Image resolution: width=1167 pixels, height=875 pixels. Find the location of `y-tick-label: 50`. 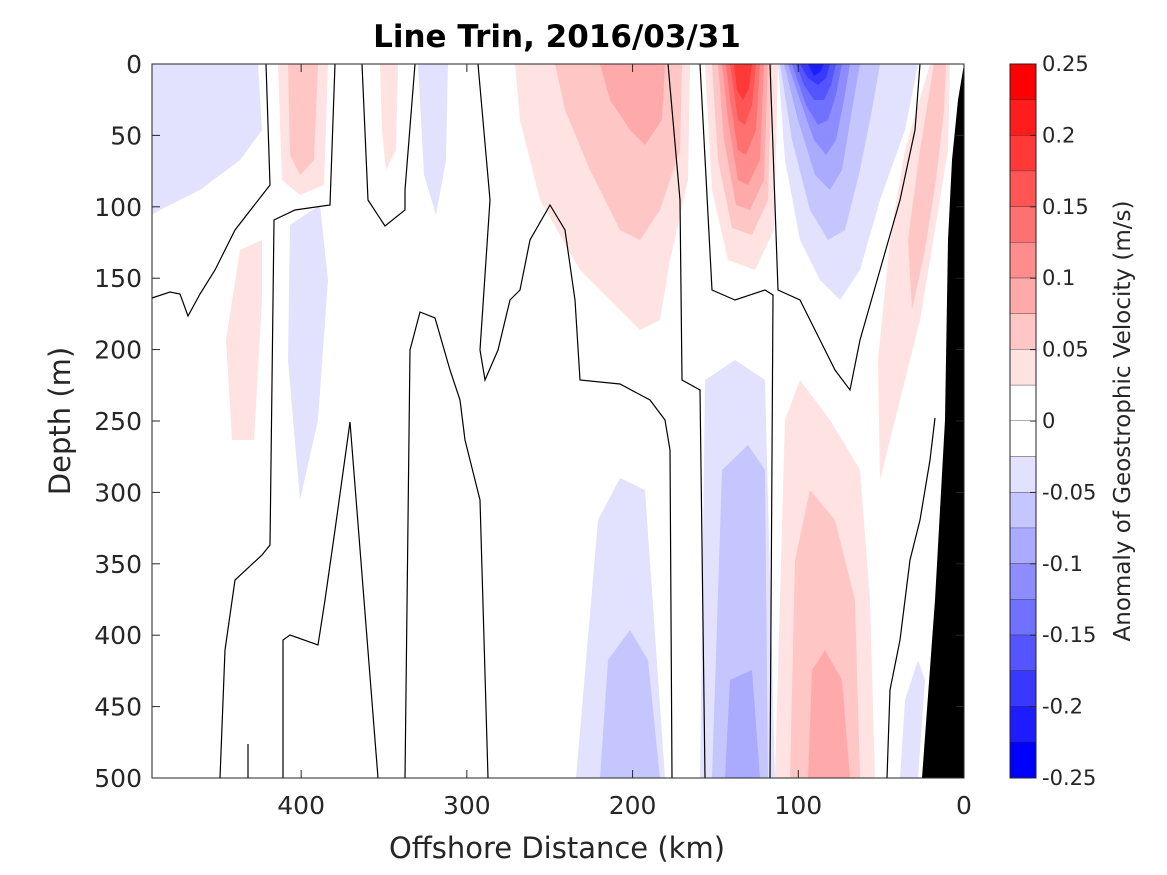

y-tick-label: 50 is located at coordinates (126, 135).